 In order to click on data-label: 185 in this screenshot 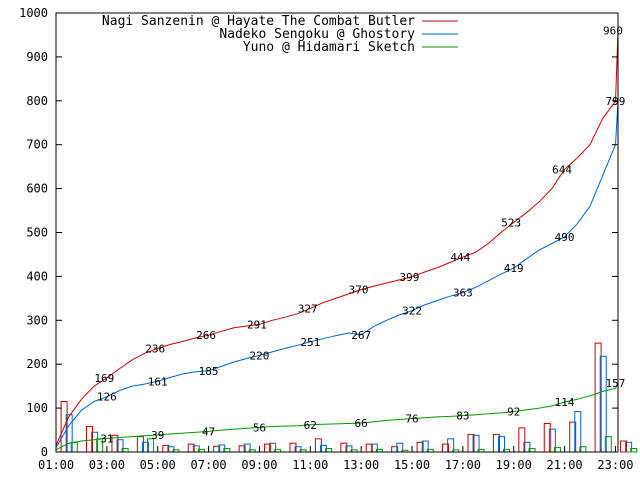, I will do `click(209, 371)`.